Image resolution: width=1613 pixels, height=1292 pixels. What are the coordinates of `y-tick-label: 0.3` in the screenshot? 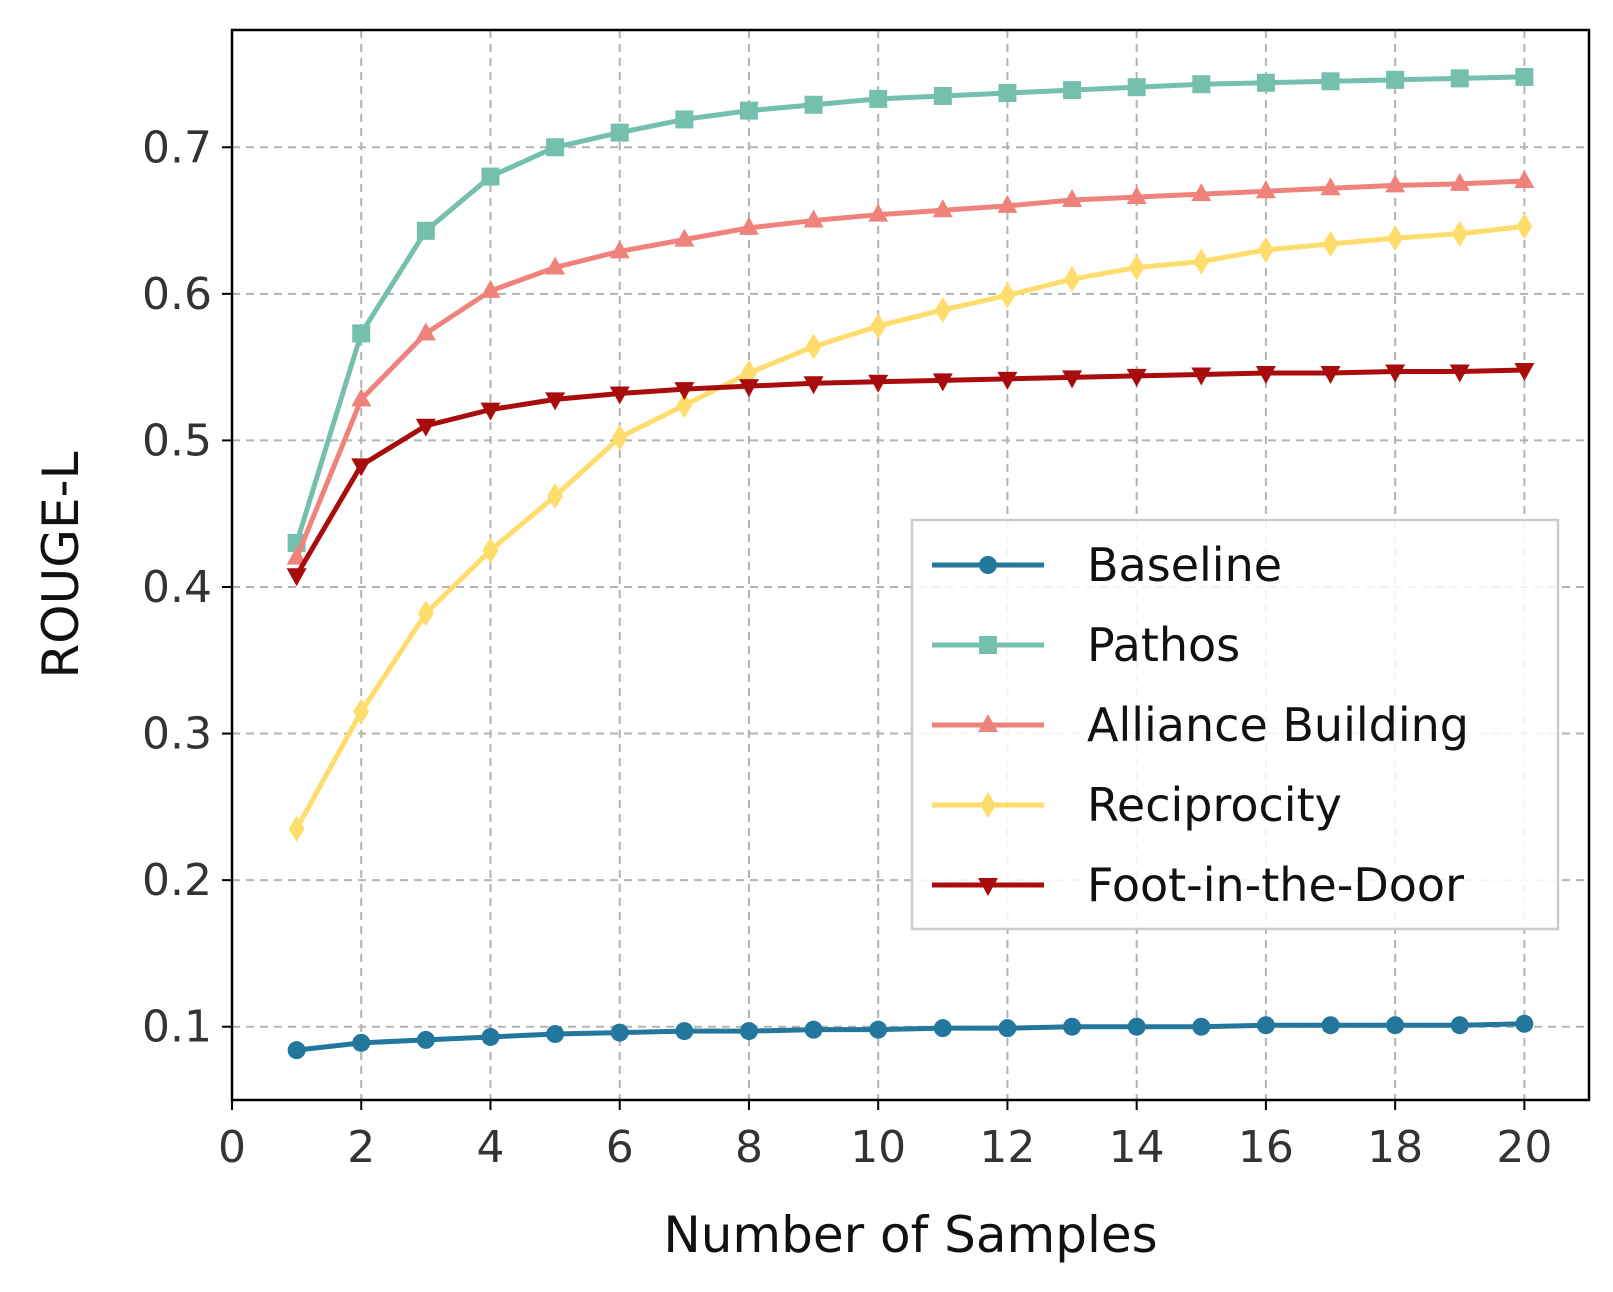 It's located at (177, 734).